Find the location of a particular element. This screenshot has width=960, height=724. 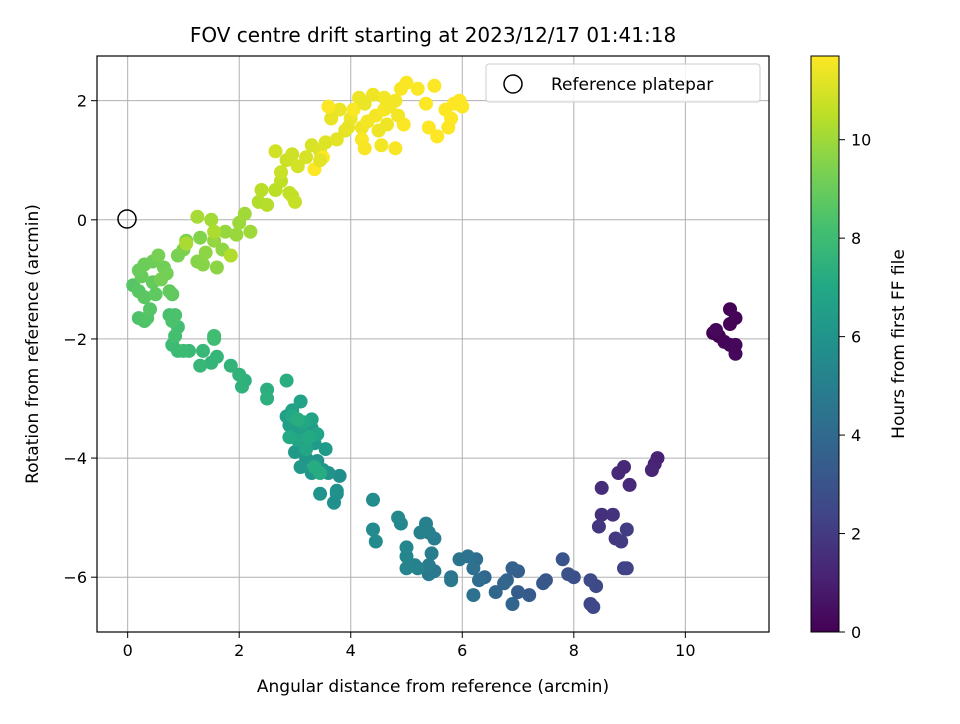

colorbar-tick-label: 10 is located at coordinates (861, 140).